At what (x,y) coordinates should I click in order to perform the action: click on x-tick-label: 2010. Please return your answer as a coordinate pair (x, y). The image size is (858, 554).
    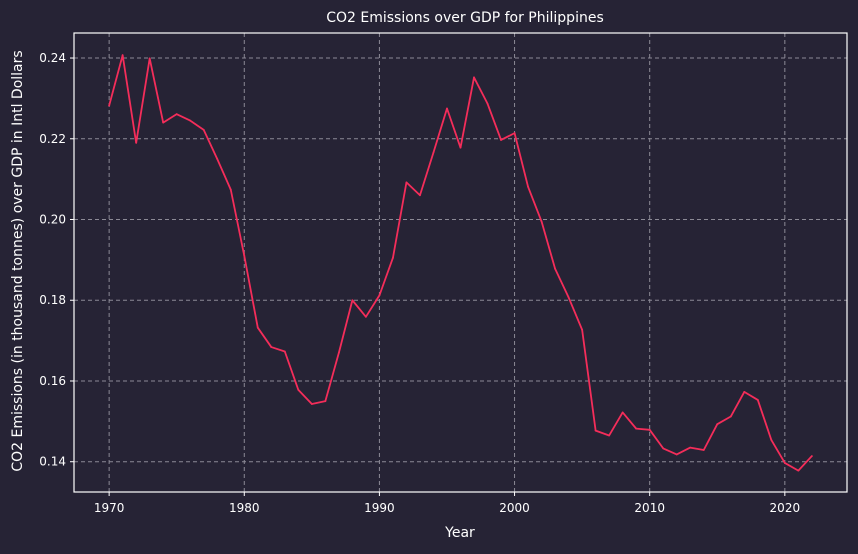
    Looking at the image, I should click on (649, 508).